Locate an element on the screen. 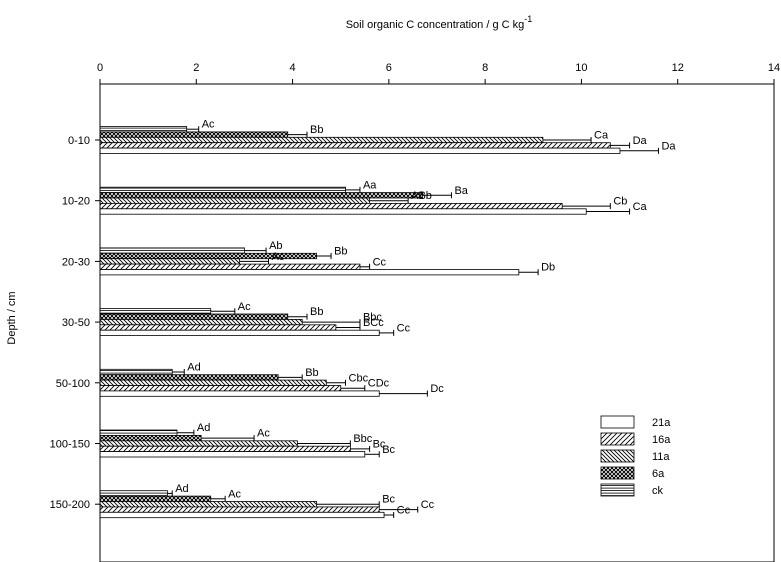 This screenshot has height=562, width=781. x-tick-label: 6 is located at coordinates (389, 68).